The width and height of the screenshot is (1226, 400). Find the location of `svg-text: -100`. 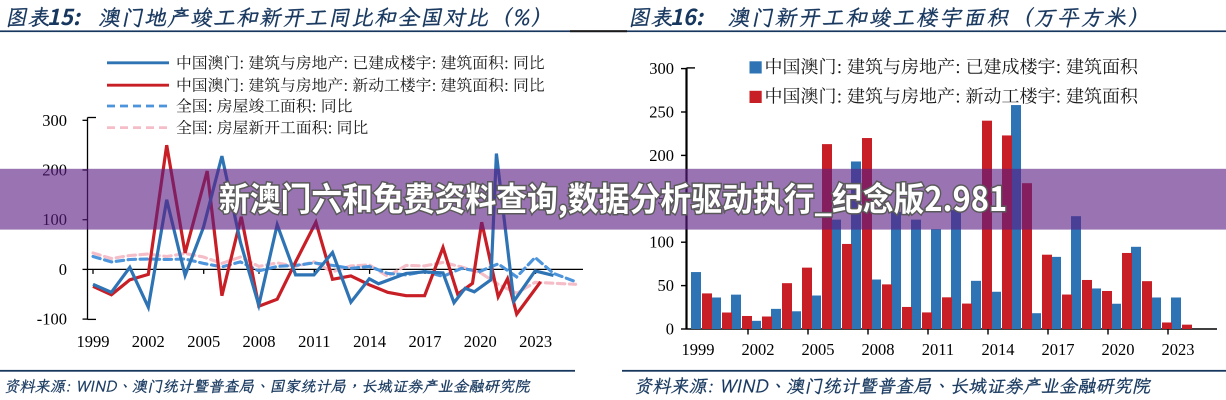

svg-text: -100 is located at coordinates (52, 319).